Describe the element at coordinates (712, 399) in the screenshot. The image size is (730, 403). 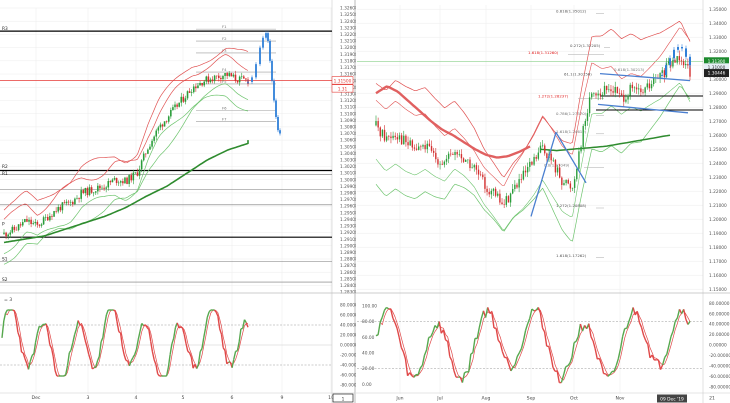
I see `x-tick-label: 21` at that location.